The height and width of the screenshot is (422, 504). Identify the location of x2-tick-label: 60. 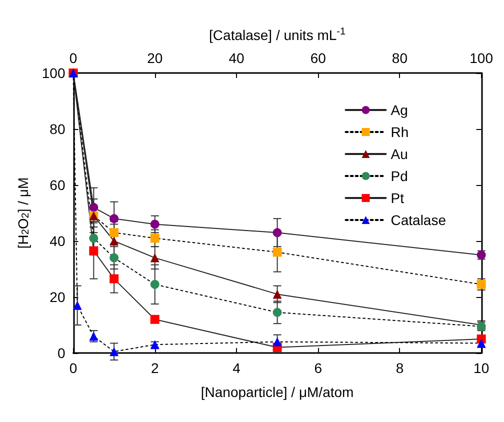
(318, 58).